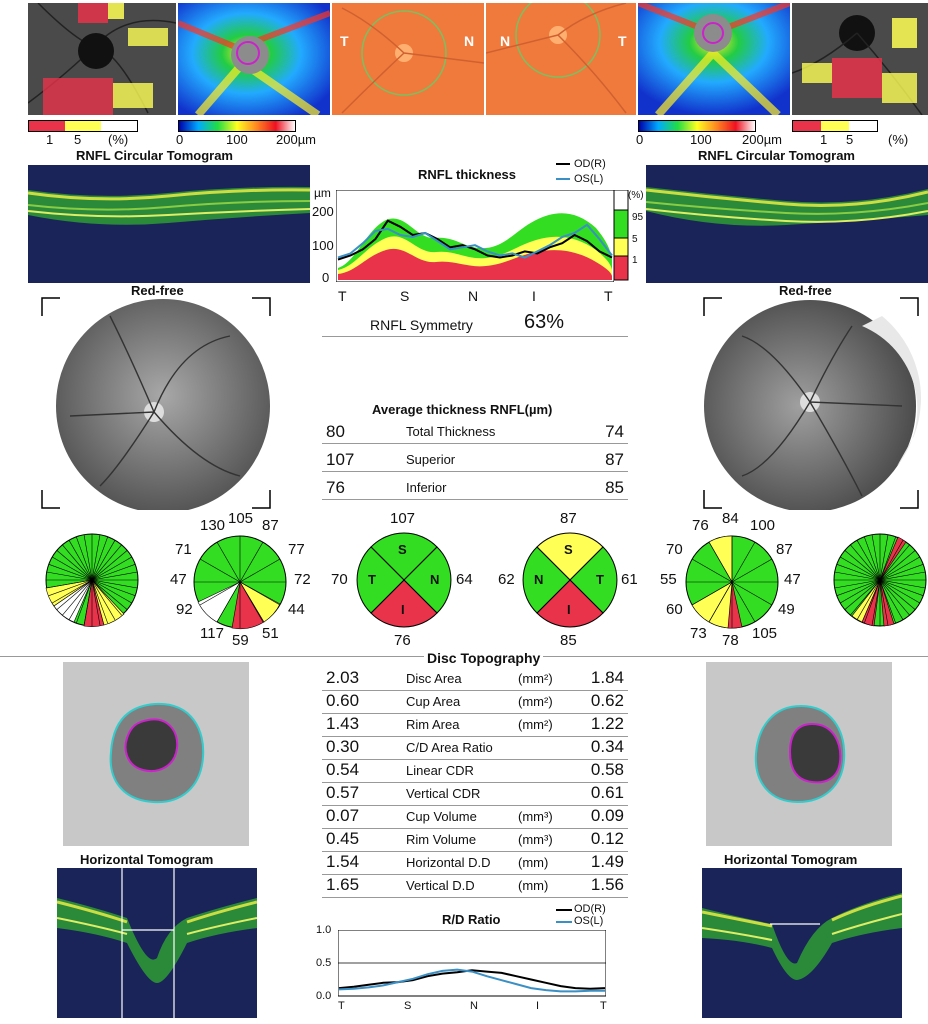 Image resolution: width=928 pixels, height=1024 pixels. What do you see at coordinates (607, 769) in the screenshot?
I see `linear-cdr-right: 0.58` at bounding box center [607, 769].